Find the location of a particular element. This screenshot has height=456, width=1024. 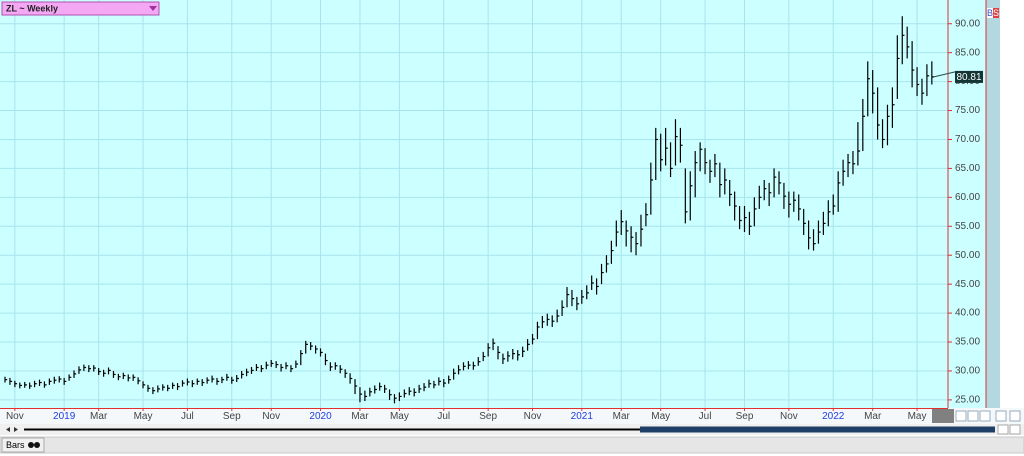

y-tick-label: 55.00 is located at coordinates (967, 226).